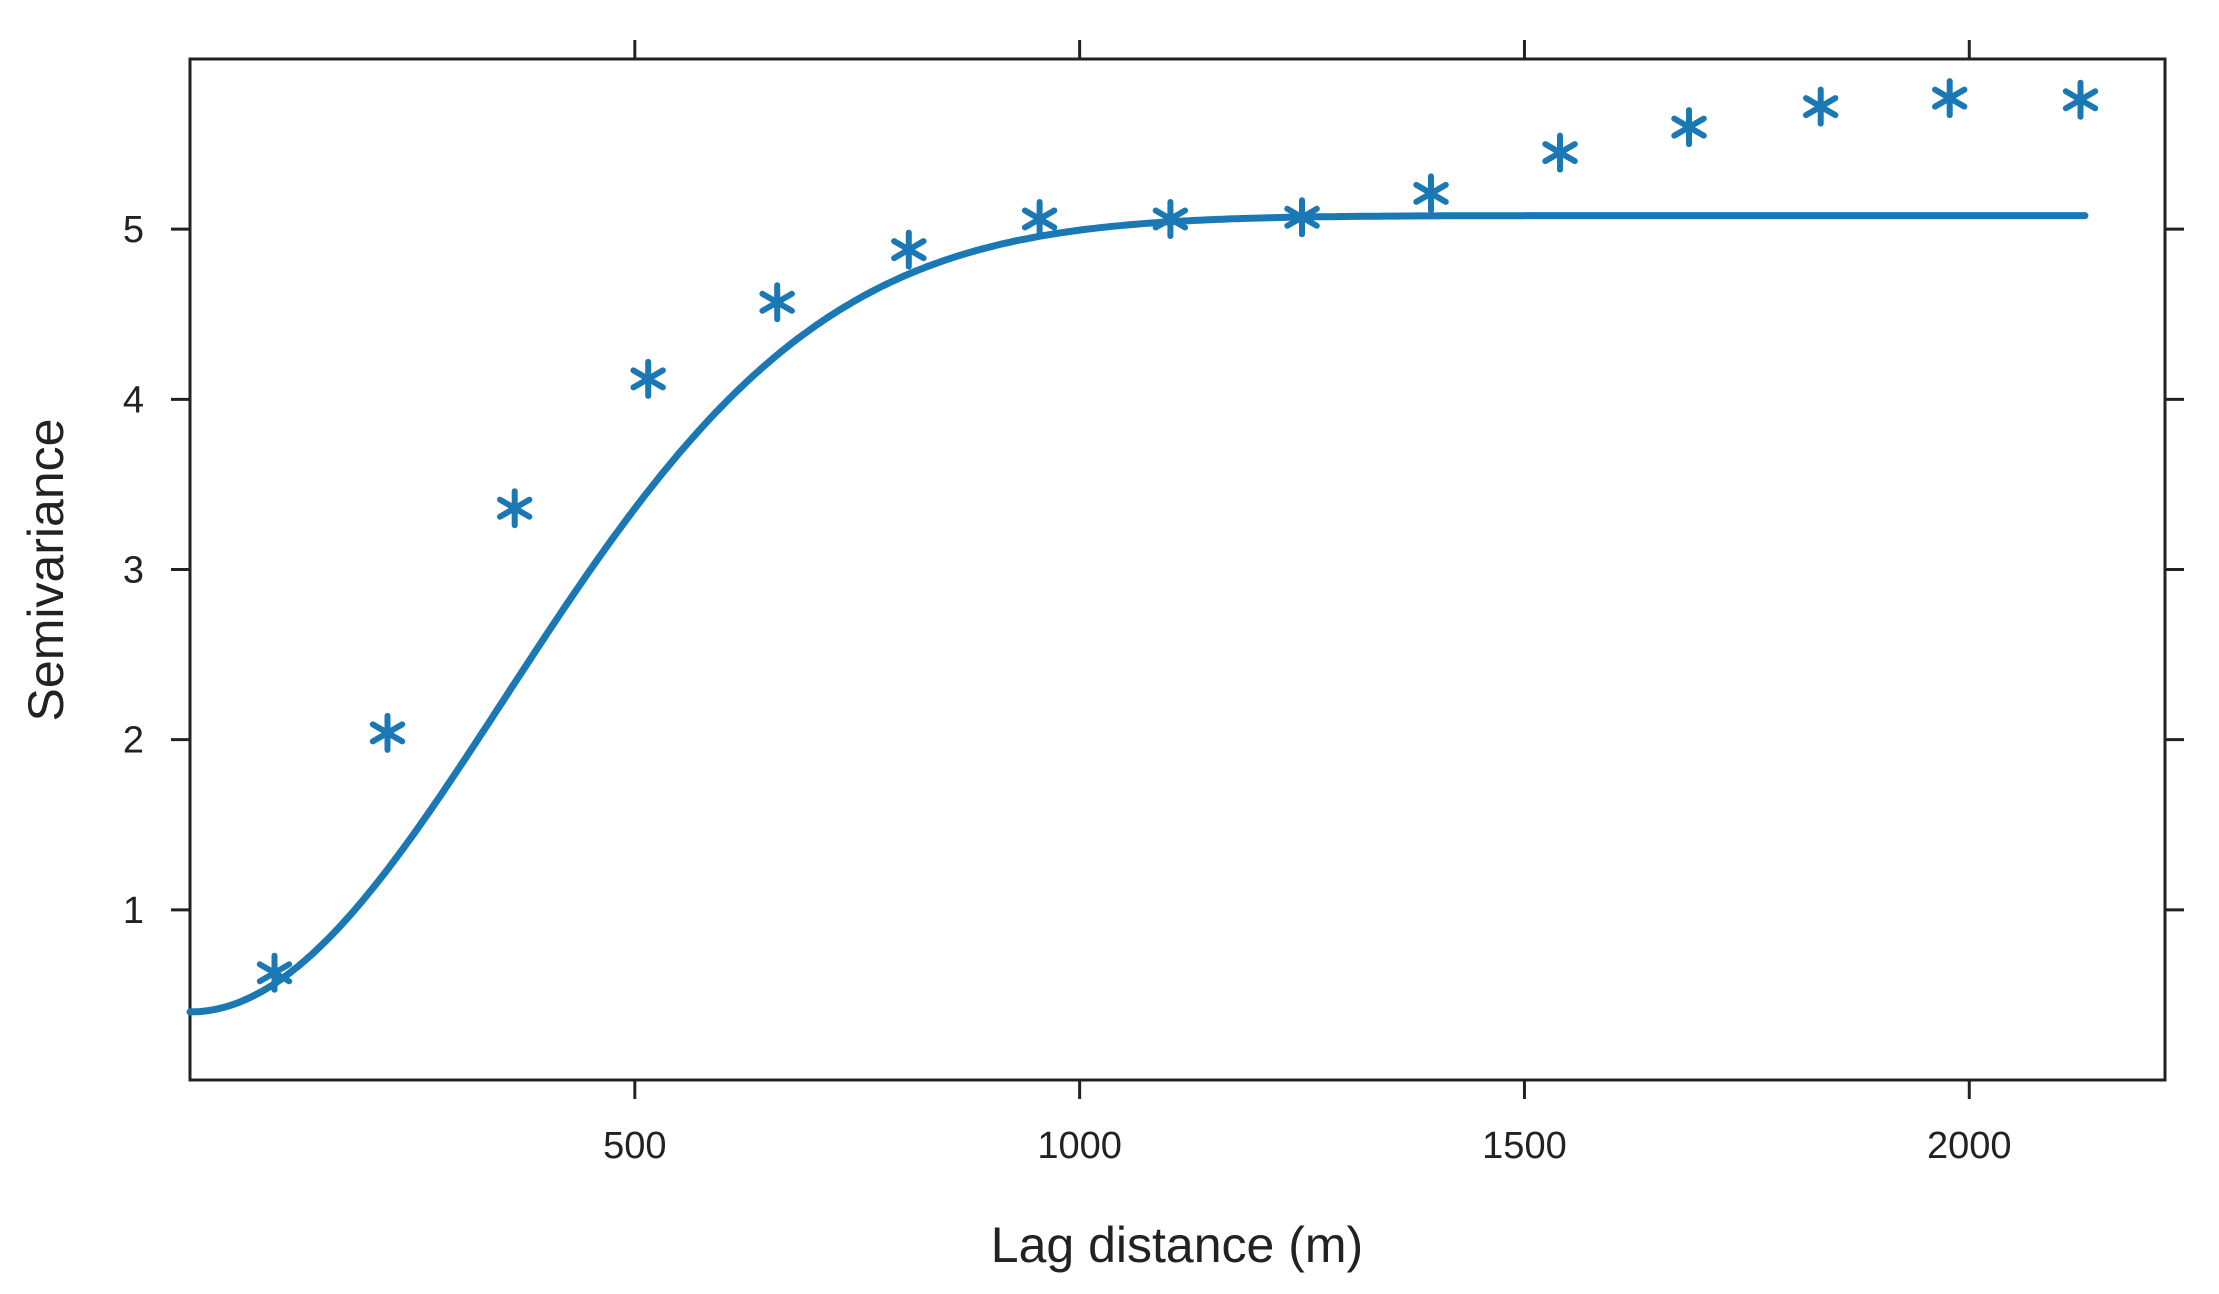 The width and height of the screenshot is (2219, 1294). Describe the element at coordinates (1177, 1245) in the screenshot. I see `x-axis-title: Lag distance (m)` at that location.